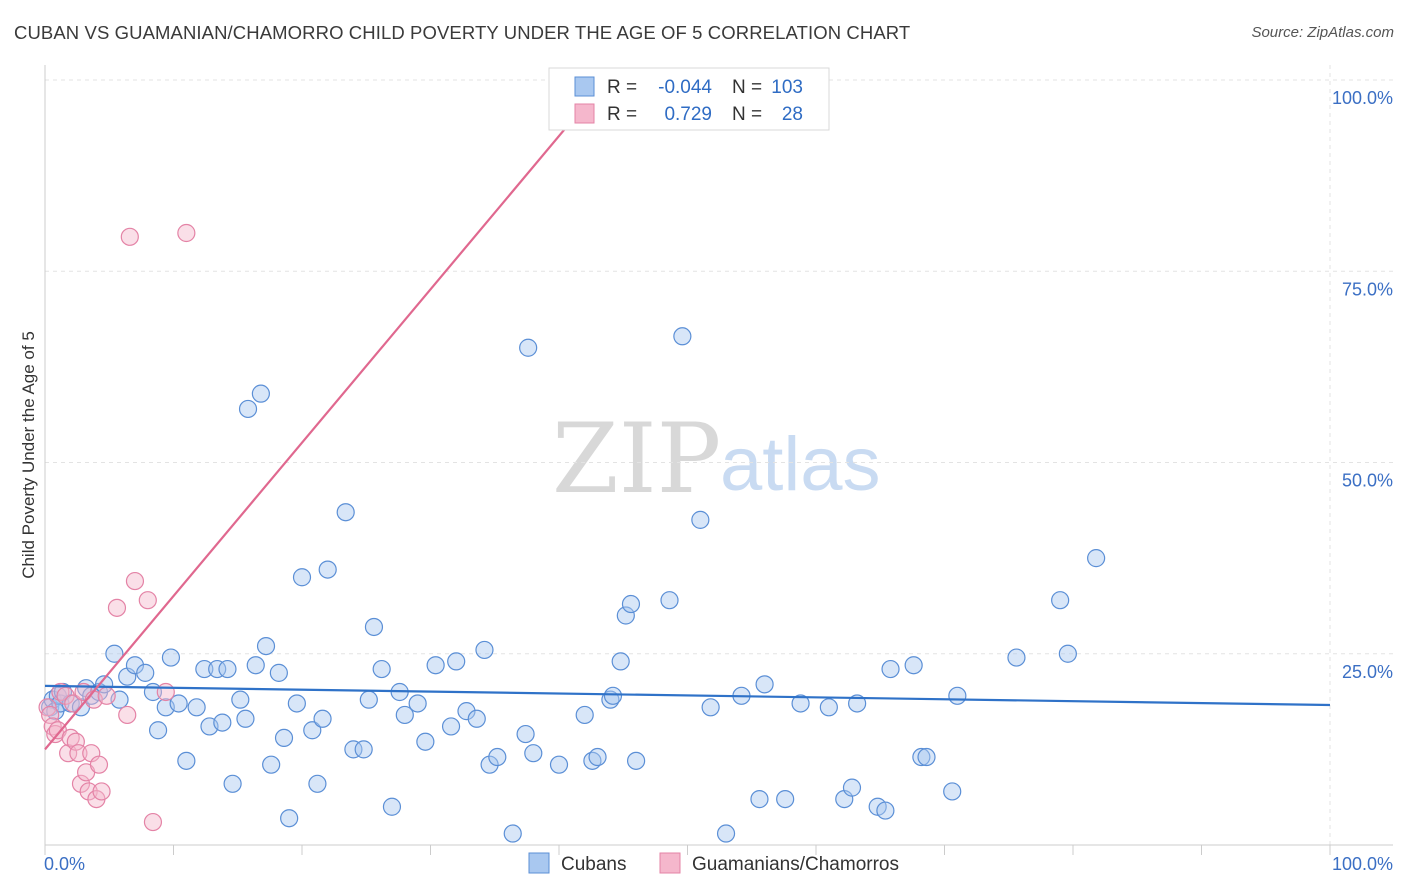 The height and width of the screenshot is (892, 1406). I want to click on y-tick-labels: 25.0% 50.0% 75.0% 100.0%, so click(1362, 385).